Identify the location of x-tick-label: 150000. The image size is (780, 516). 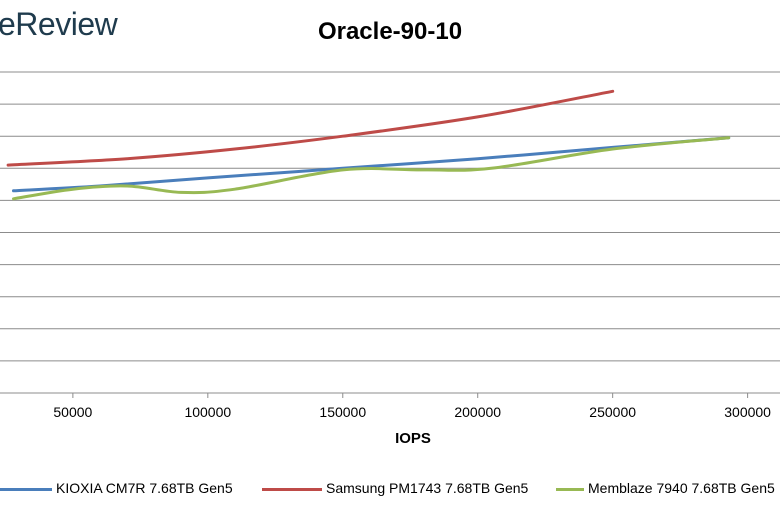
(342, 412).